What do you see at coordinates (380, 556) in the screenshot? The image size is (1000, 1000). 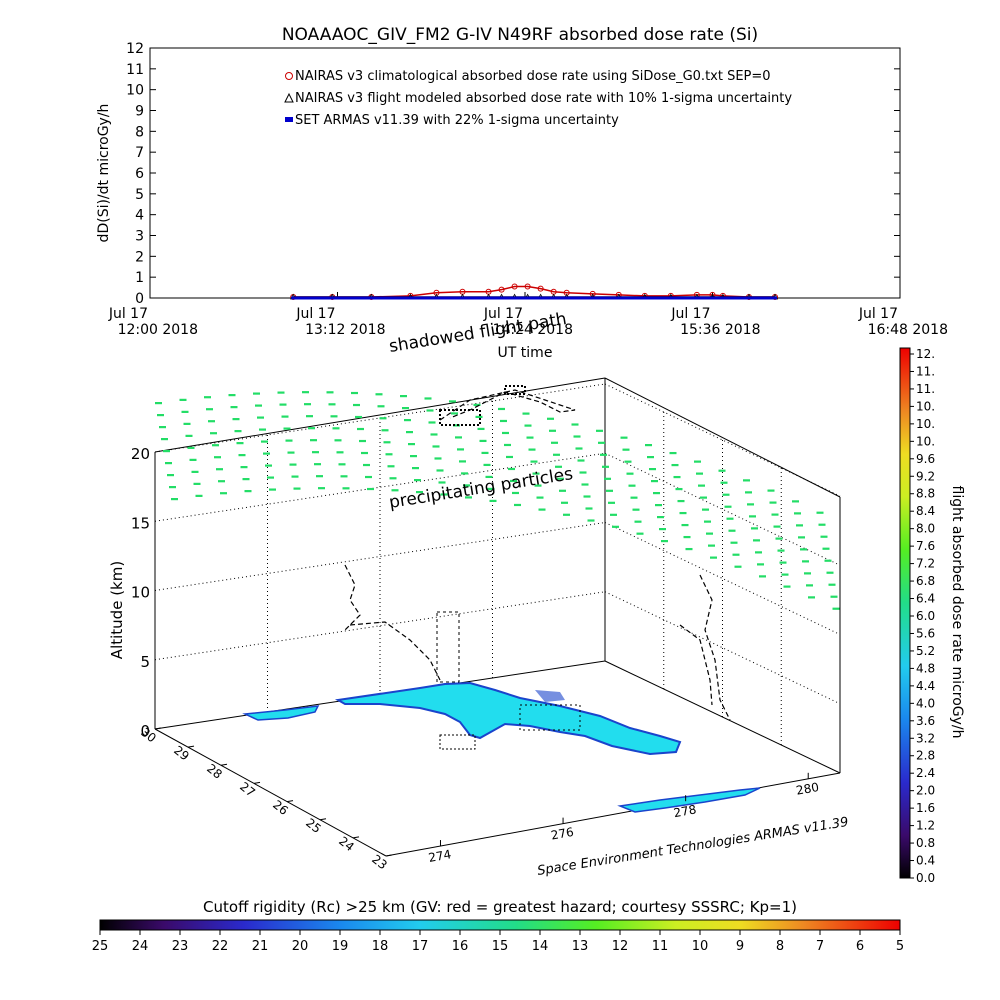 I see `altitude-gridline-back` at bounding box center [380, 556].